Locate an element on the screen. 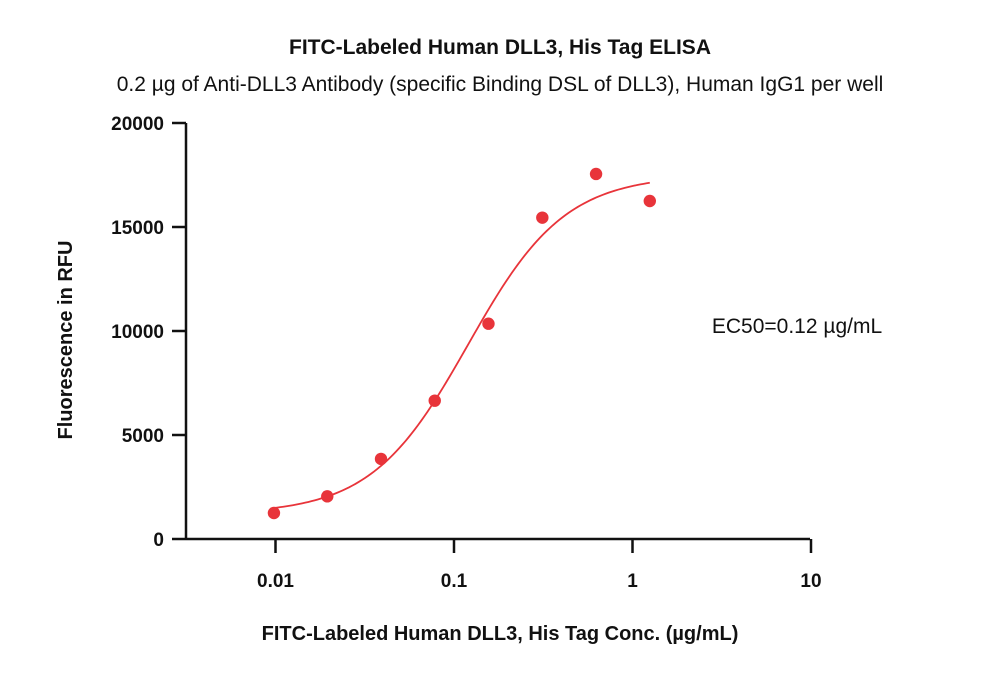  x-tick-label: 1 is located at coordinates (632, 581).